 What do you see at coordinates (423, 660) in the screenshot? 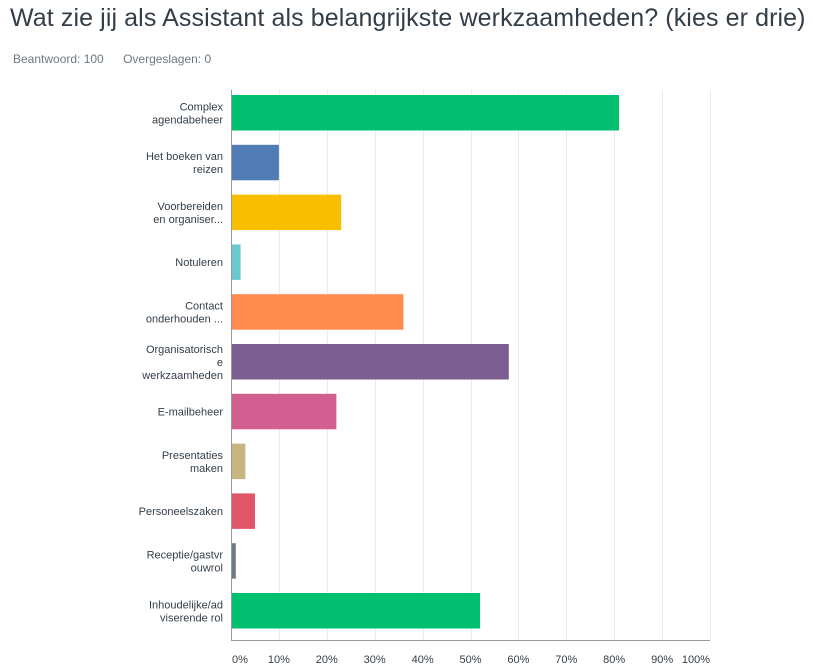
I see `x-tick-label: 40%` at bounding box center [423, 660].